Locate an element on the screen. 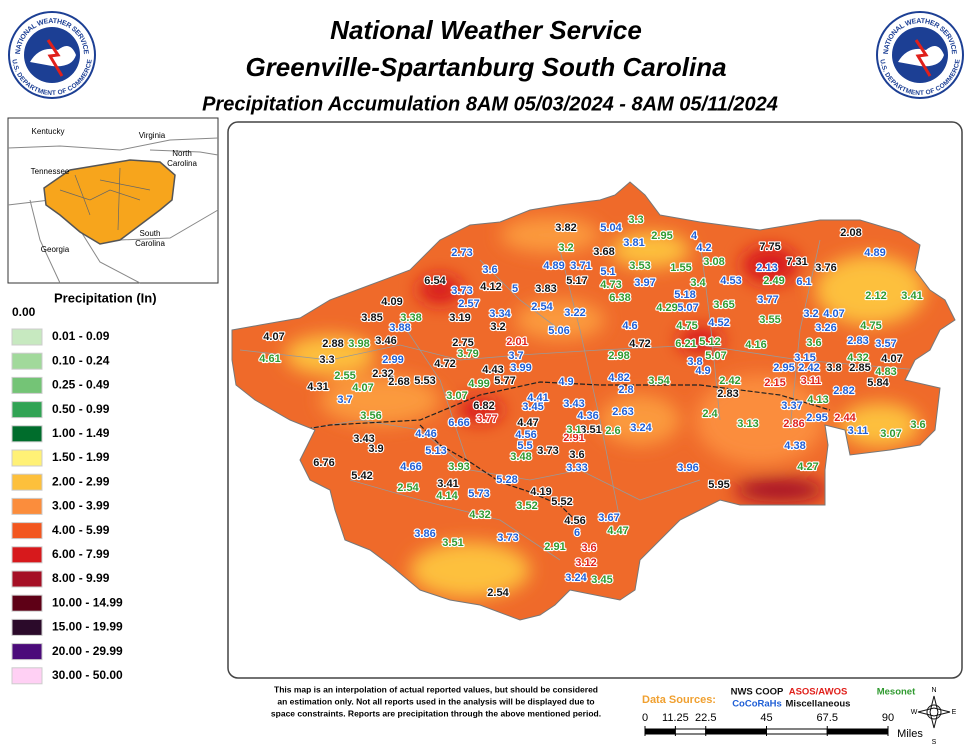  station-value: 4.27 is located at coordinates (807, 467).